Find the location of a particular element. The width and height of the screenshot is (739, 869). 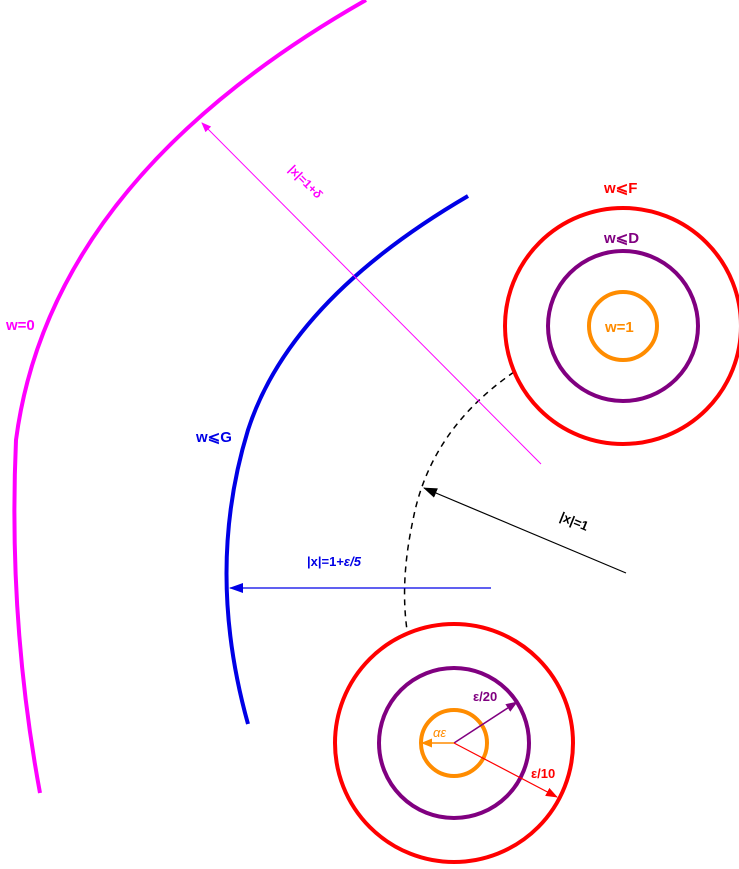

label-w-one: w=1 is located at coordinates (619, 327).